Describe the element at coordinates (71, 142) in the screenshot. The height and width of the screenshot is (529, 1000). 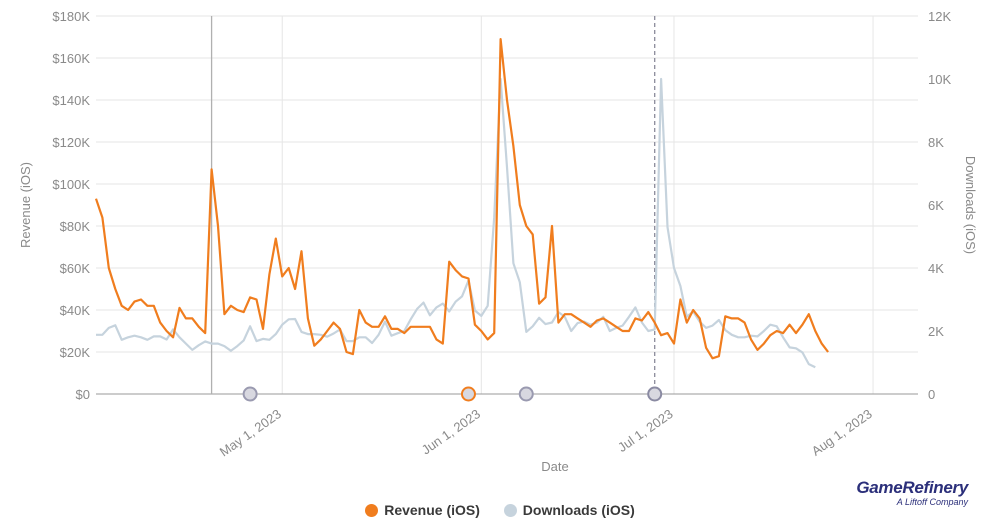
I see `y-left-tick-label: $120K` at that location.